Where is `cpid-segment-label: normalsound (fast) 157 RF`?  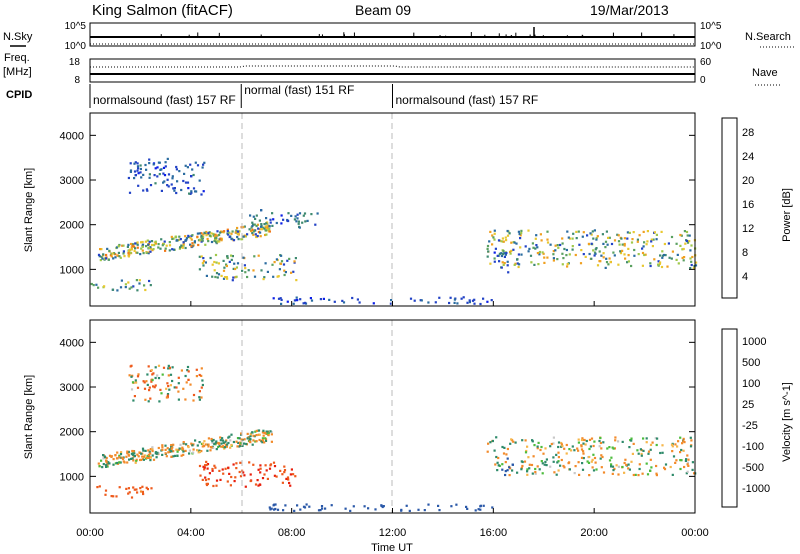 cpid-segment-label: normalsound (fast) 157 RF is located at coordinates (467, 100).